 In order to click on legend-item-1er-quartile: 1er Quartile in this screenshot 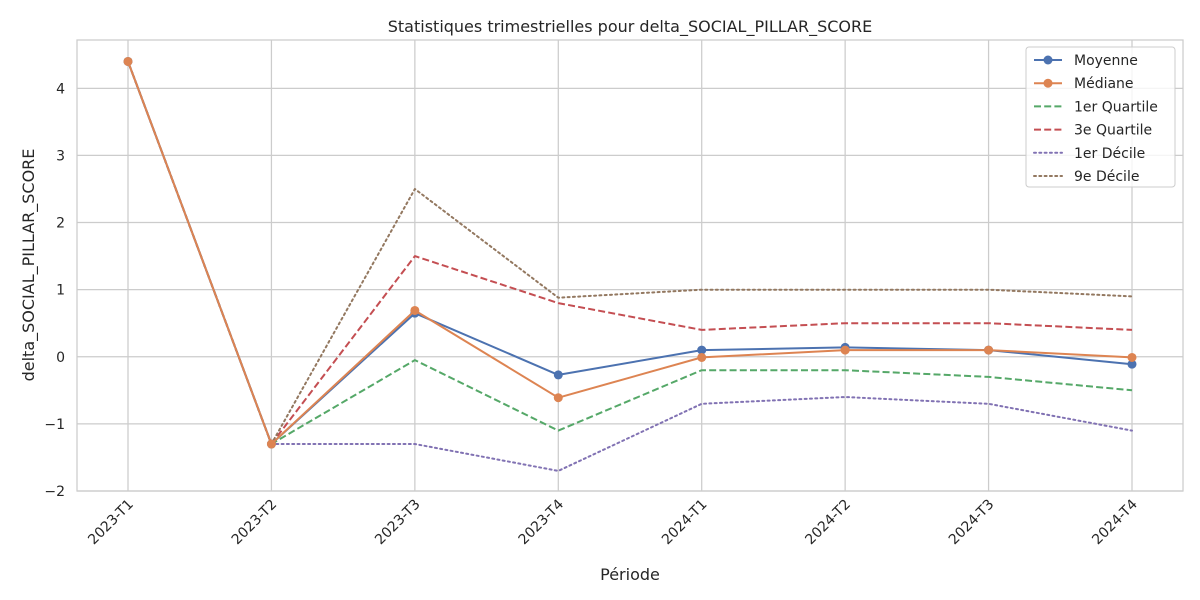, I will do `click(1096, 107)`.